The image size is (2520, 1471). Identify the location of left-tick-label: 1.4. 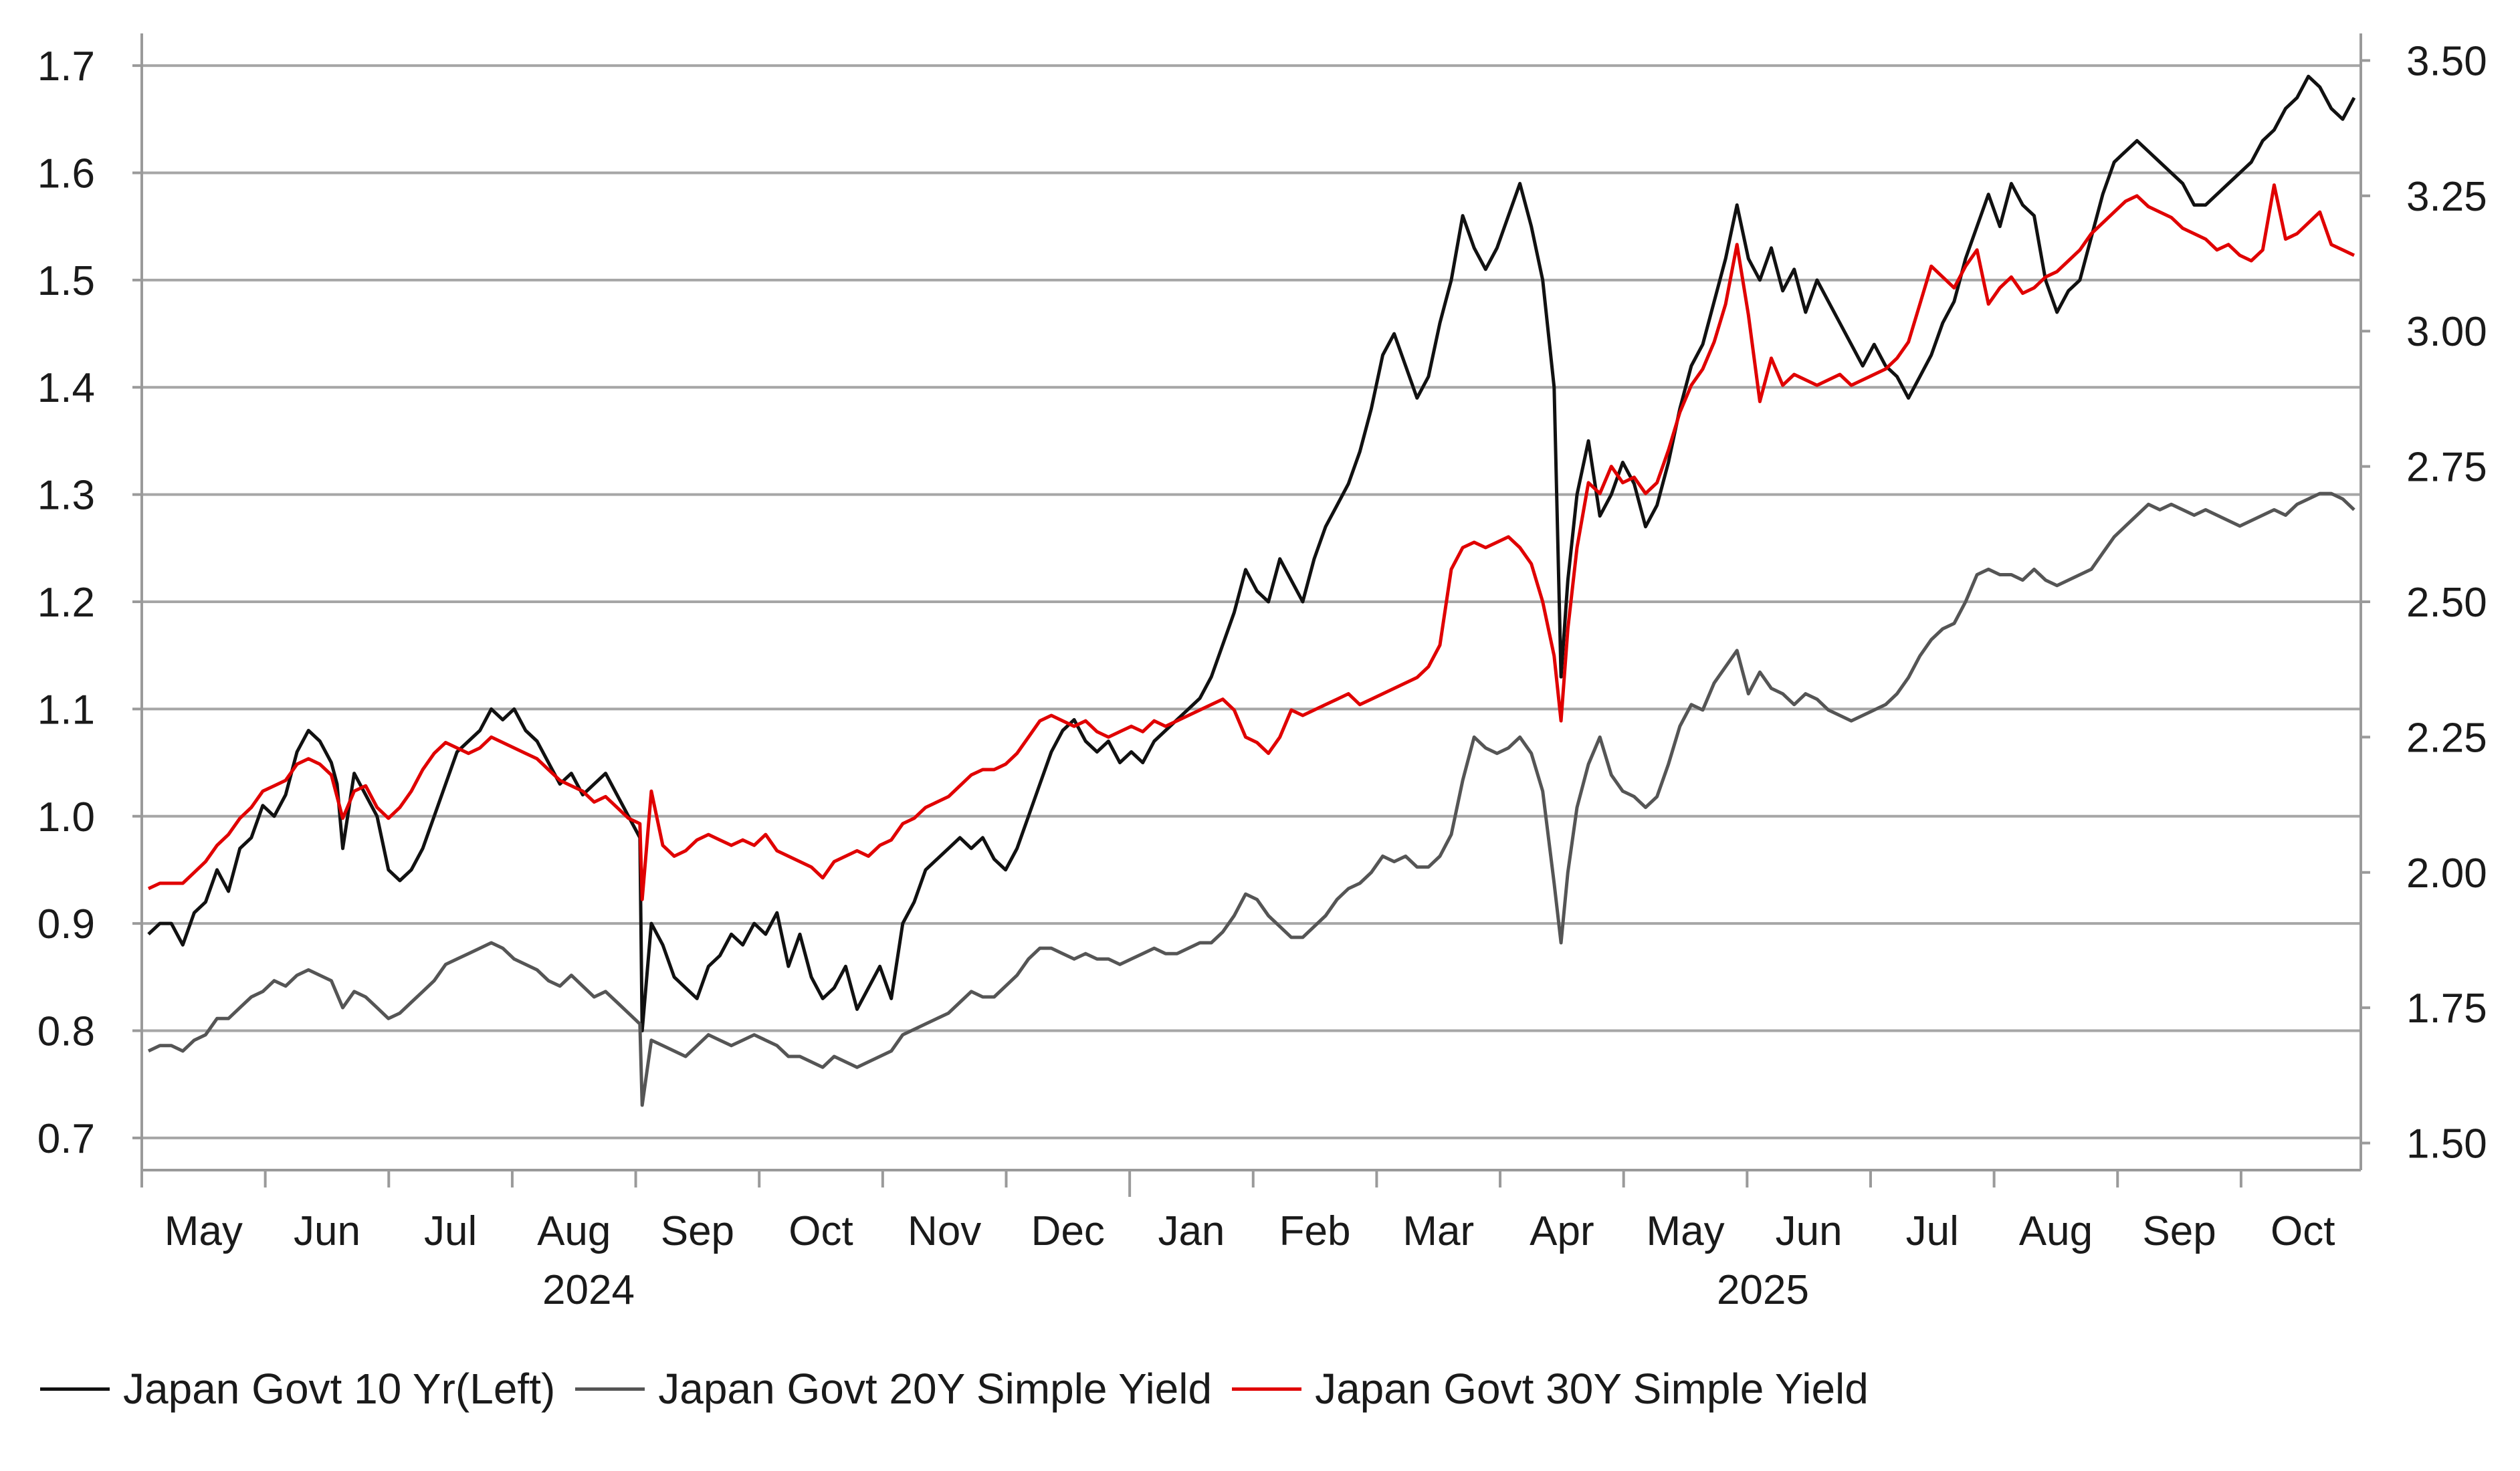
(66, 388).